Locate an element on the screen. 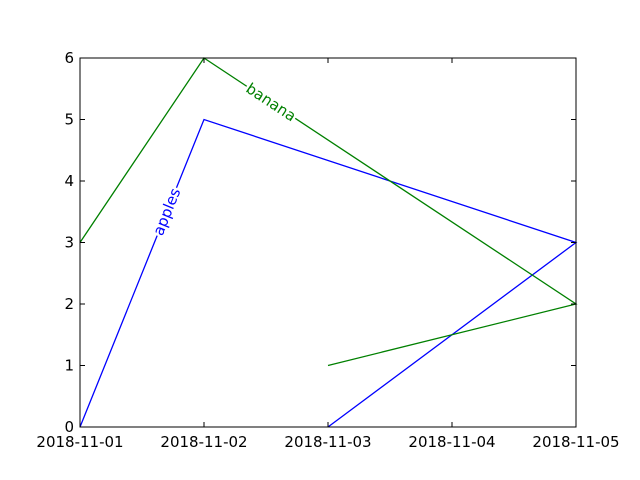 The width and height of the screenshot is (640, 480). y-tick-label: 5 is located at coordinates (69, 120).